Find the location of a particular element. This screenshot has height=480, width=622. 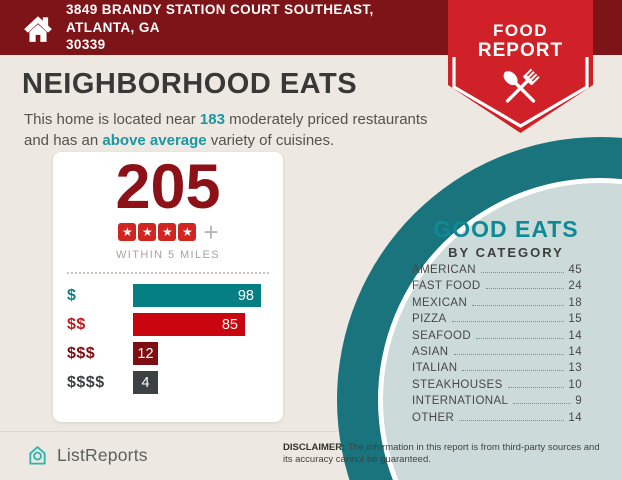

category-row: ITALIAN 13 is located at coordinates (497, 370).